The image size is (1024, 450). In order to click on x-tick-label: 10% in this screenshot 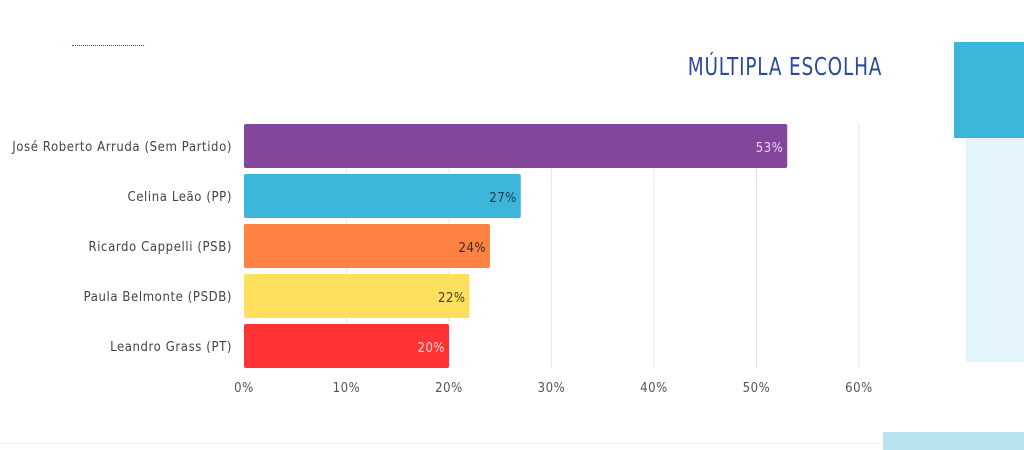, I will do `click(347, 388)`.